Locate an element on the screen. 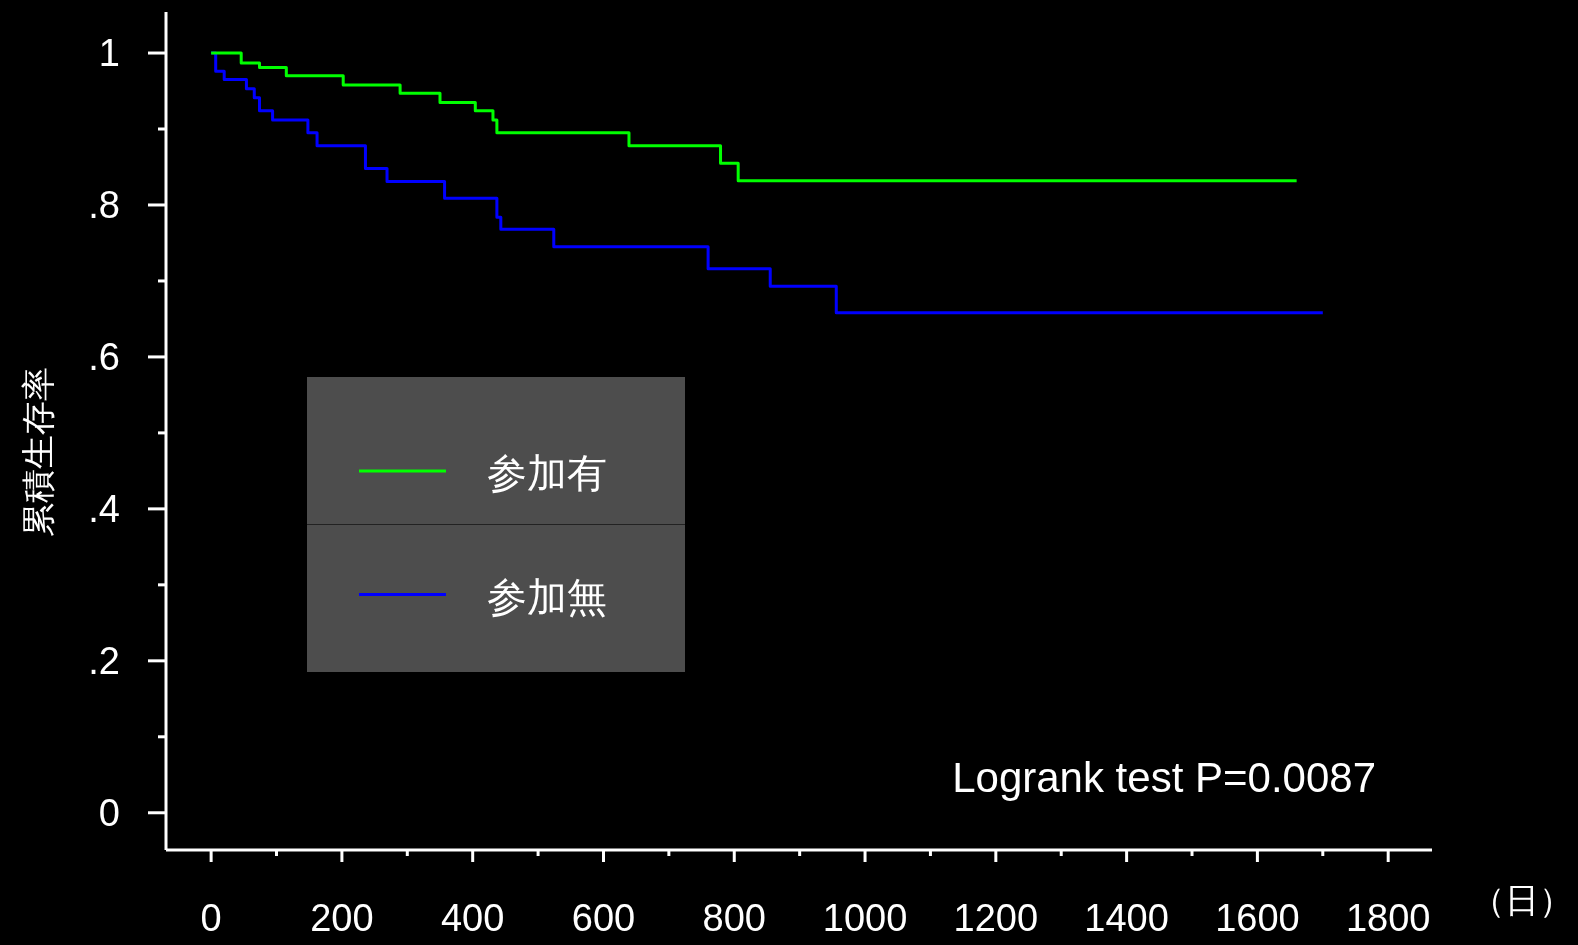 This screenshot has width=1578, height=945. x-axis-title: （日） is located at coordinates (1522, 900).